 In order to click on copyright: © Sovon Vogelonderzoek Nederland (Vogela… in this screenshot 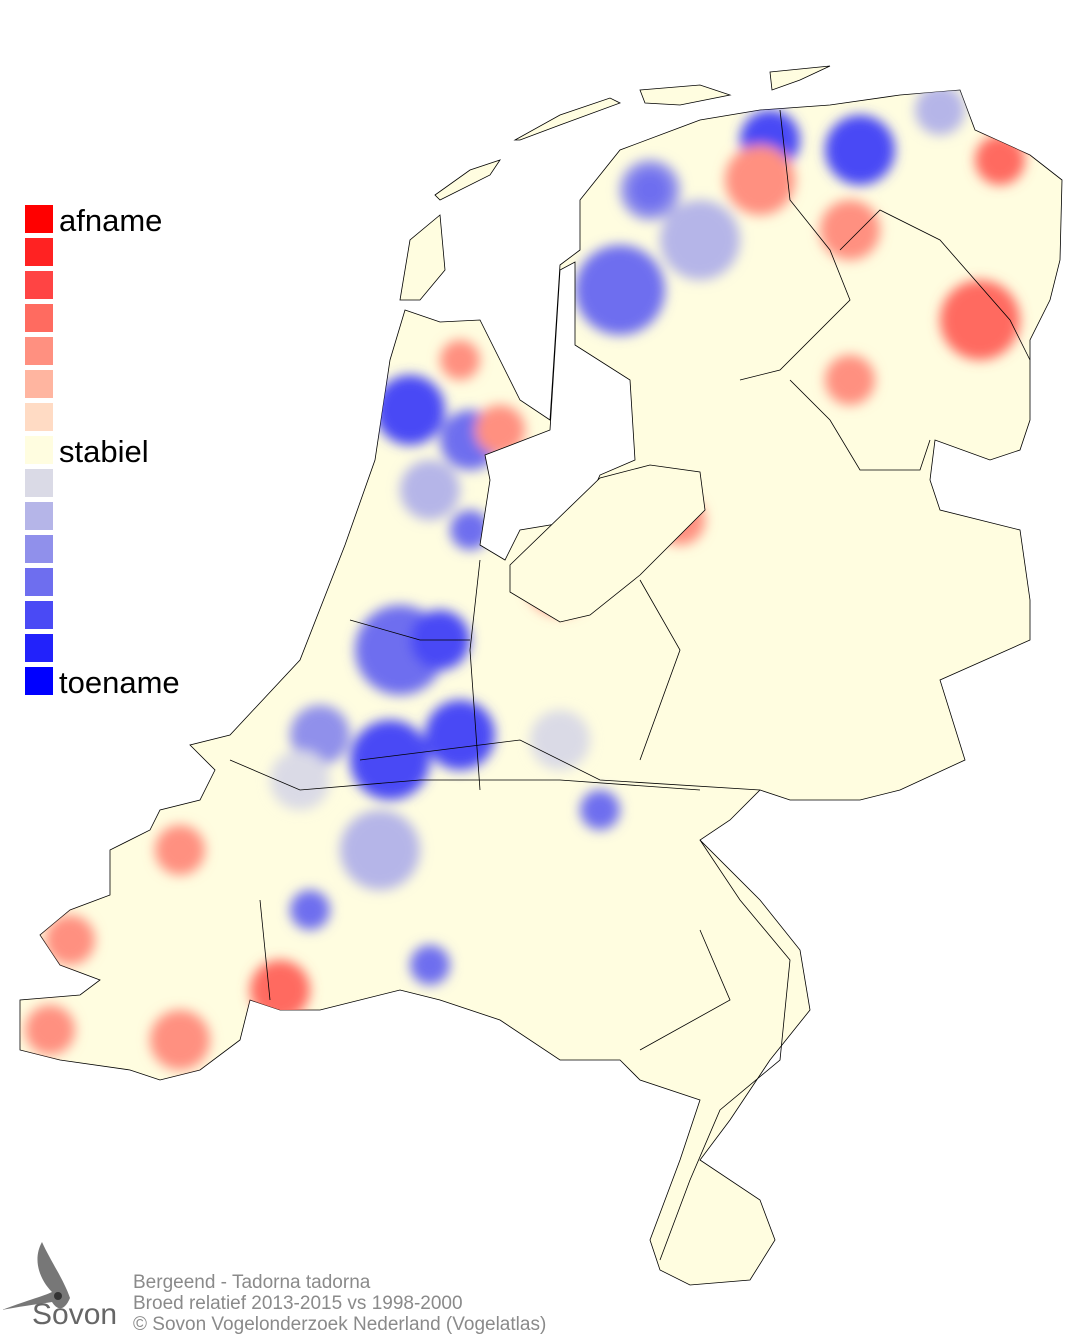, I will do `click(340, 1324)`.